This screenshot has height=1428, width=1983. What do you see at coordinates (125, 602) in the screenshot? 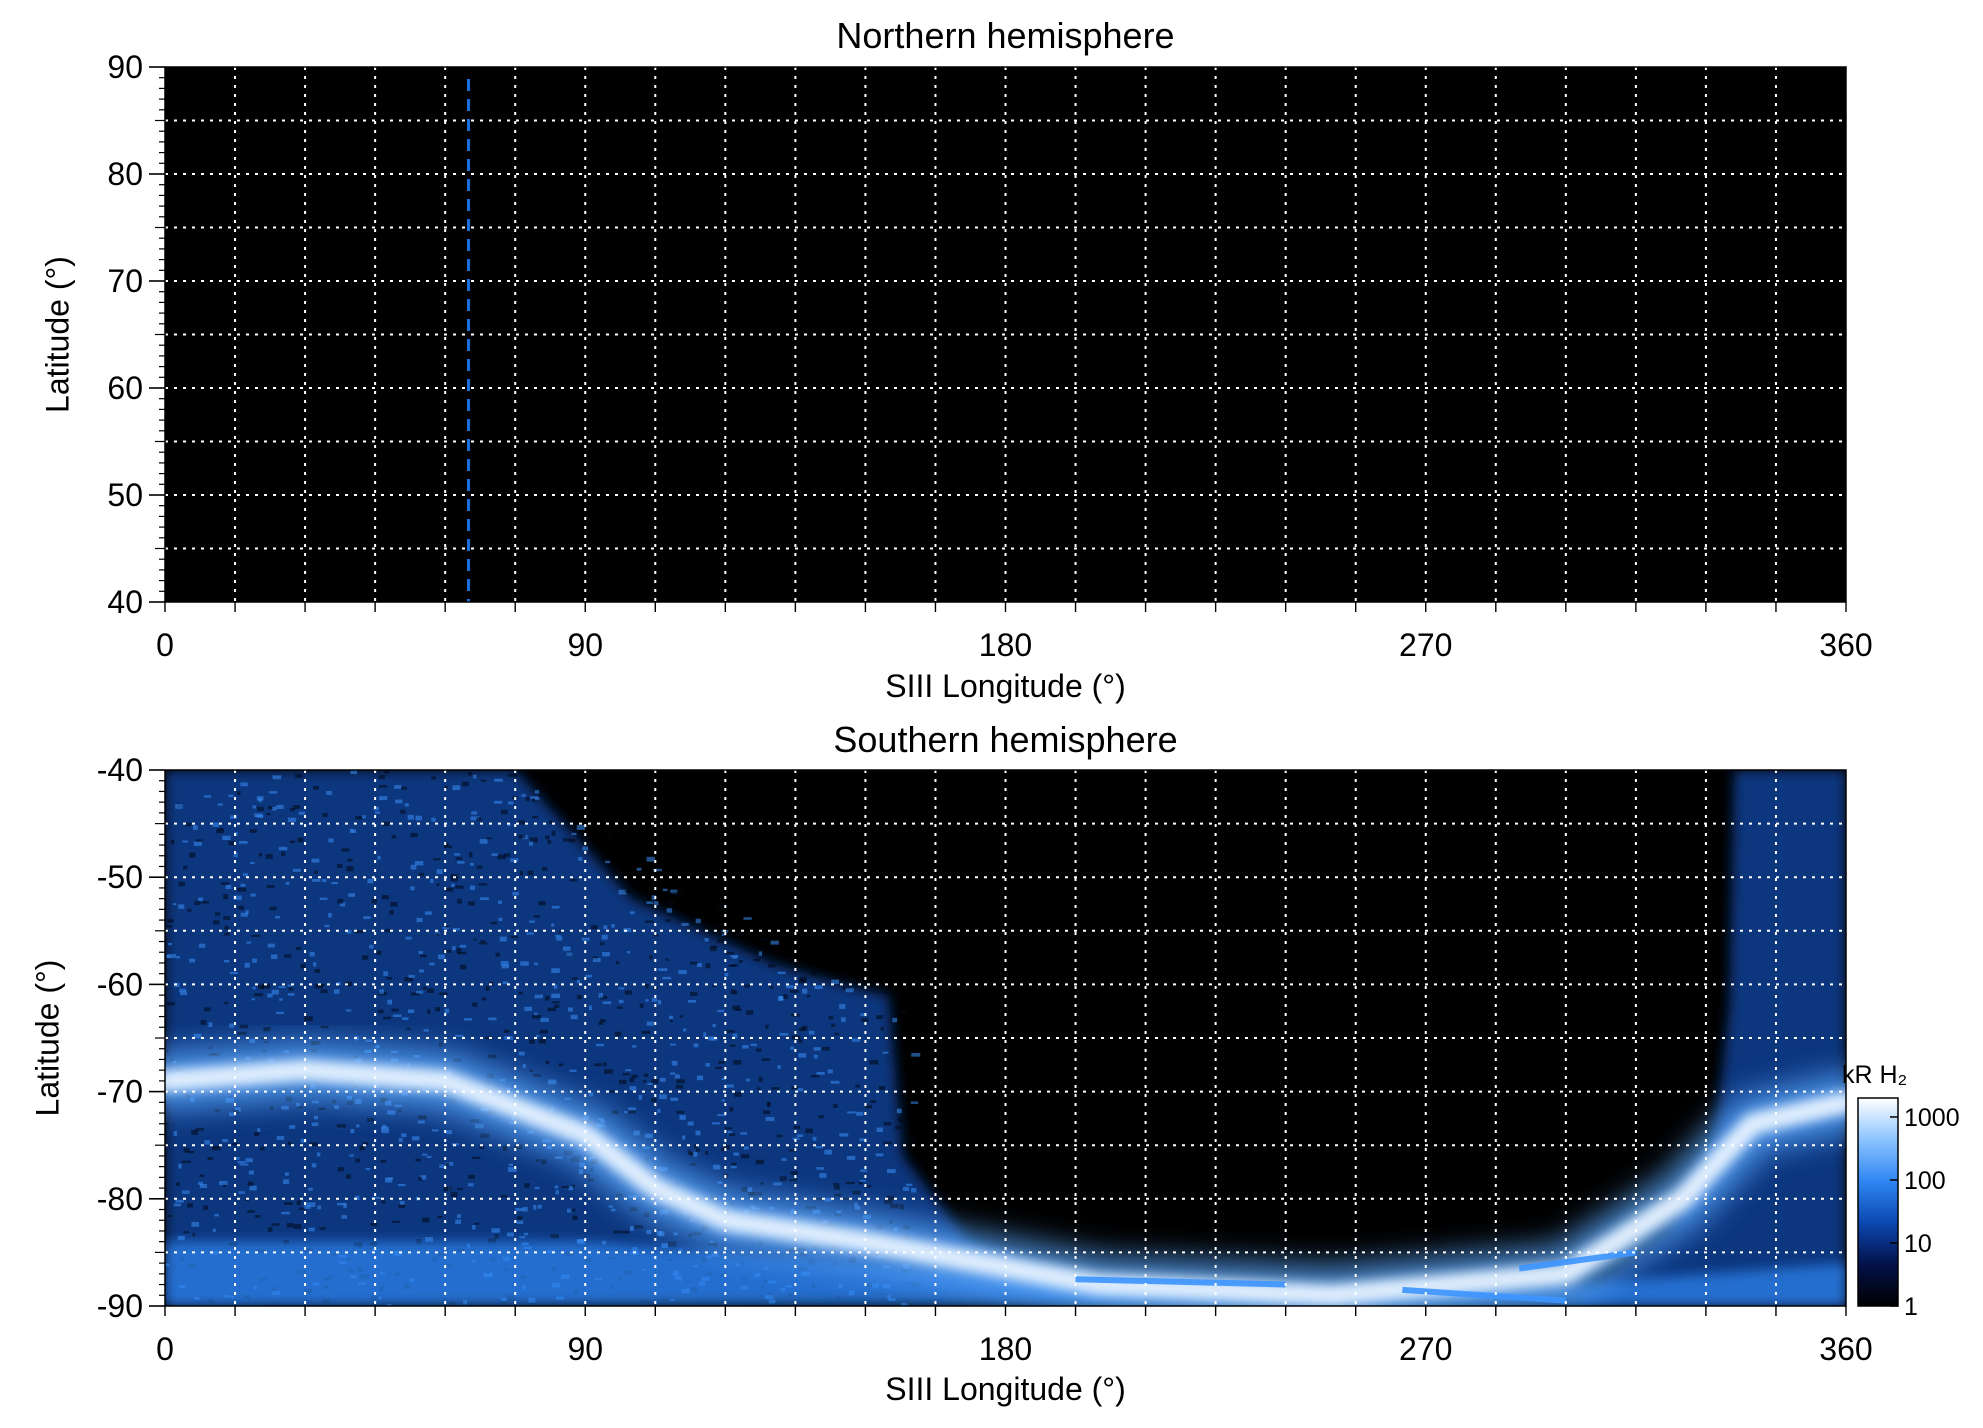
I see `y-tick-label: 40` at bounding box center [125, 602].